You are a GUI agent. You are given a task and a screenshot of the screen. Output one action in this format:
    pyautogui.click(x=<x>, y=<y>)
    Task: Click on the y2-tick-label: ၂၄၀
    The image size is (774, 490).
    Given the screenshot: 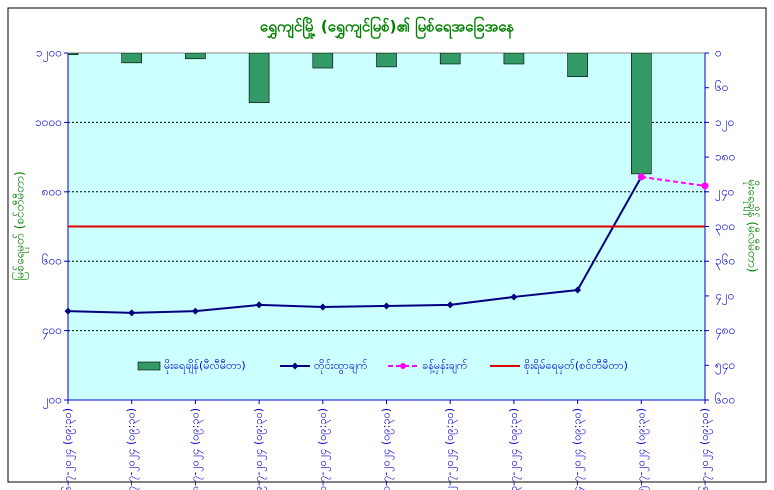 What is the action you would take?
    pyautogui.click(x=724, y=192)
    